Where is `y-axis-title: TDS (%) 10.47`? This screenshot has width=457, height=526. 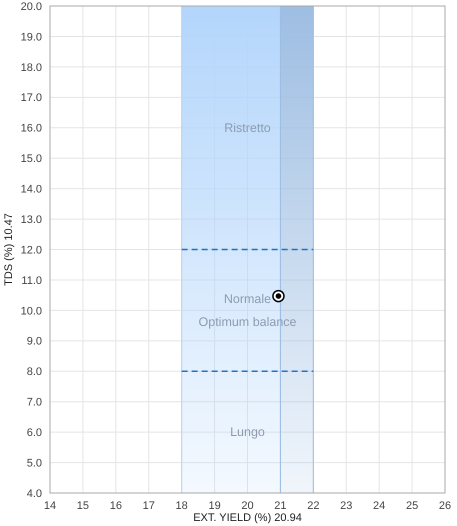
y-axis-title: TDS (%) 10.47 is located at coordinates (8, 249).